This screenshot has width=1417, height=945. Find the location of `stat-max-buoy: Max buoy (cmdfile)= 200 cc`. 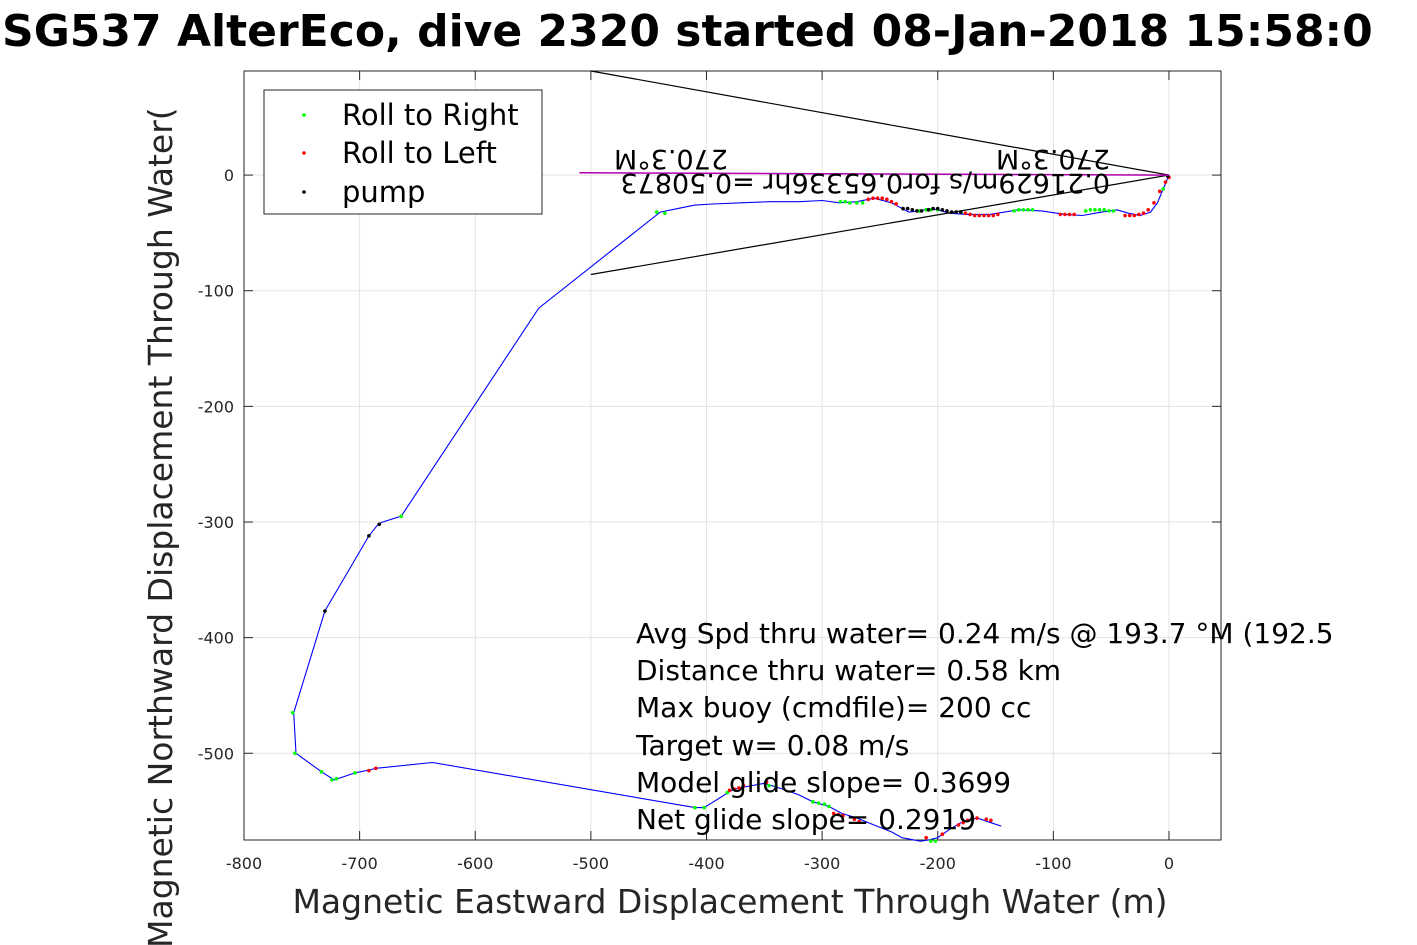

stat-max-buoy: Max buoy (cmdfile)= 200 cc is located at coordinates (833, 707).